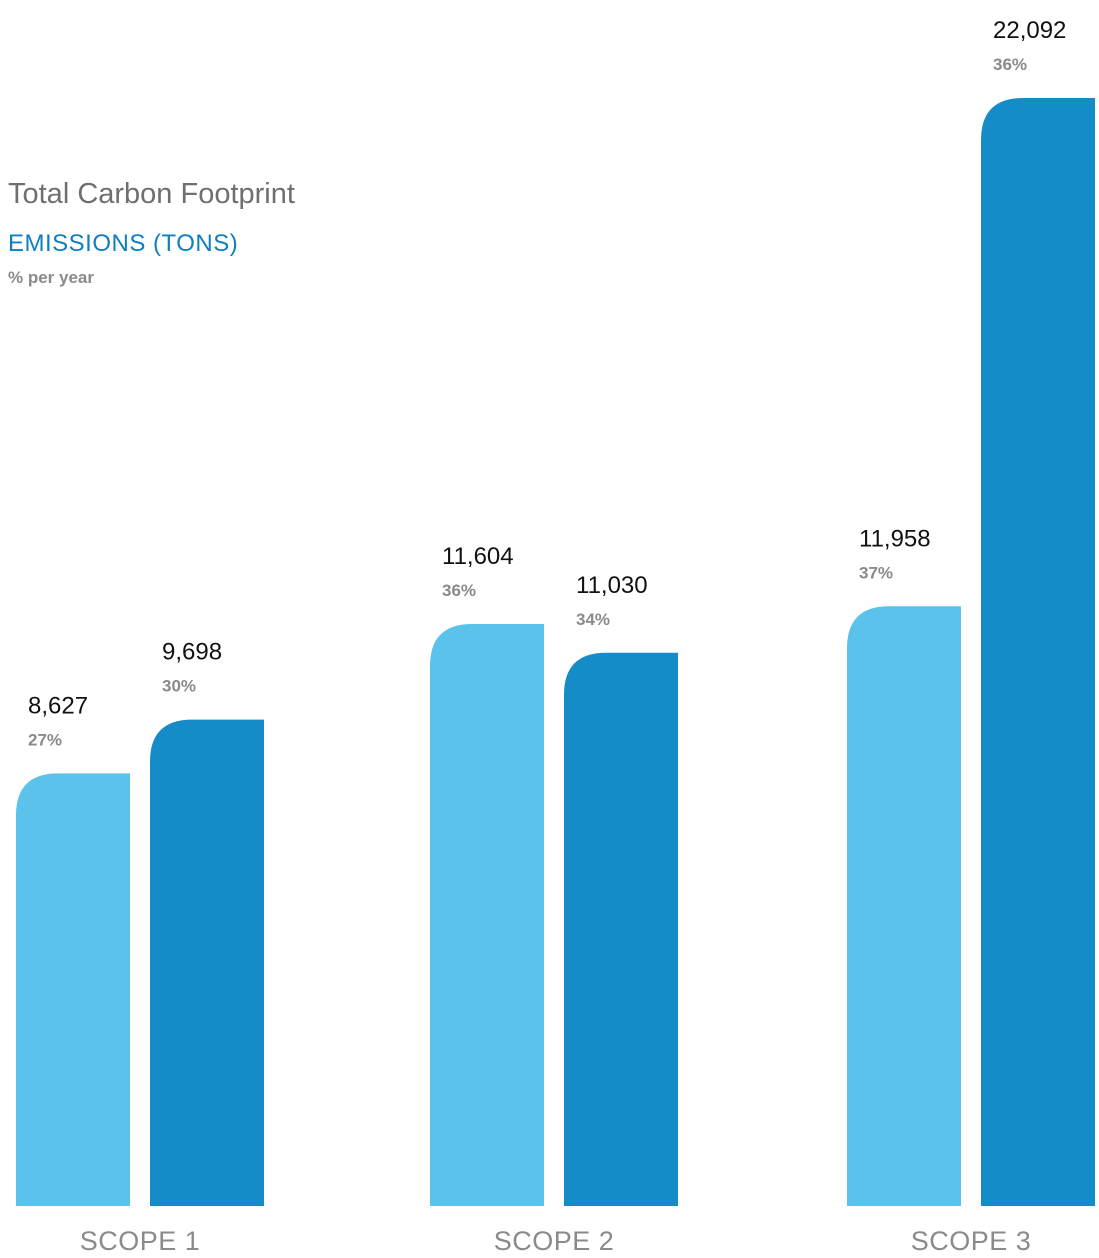 The image size is (1099, 1258). I want to click on percent-label-3-2: 36%, so click(1010, 64).